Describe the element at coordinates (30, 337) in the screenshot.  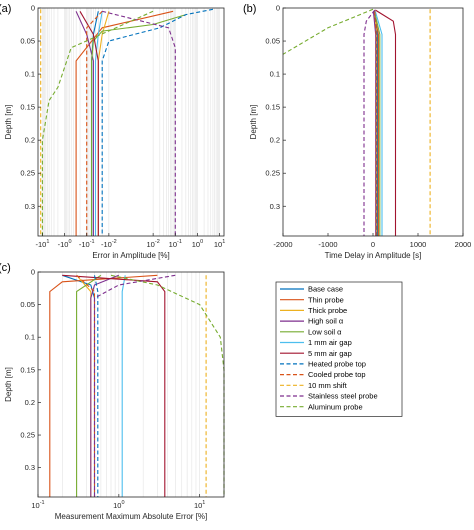
I see `p2-ytick-label: 0.1` at that location.